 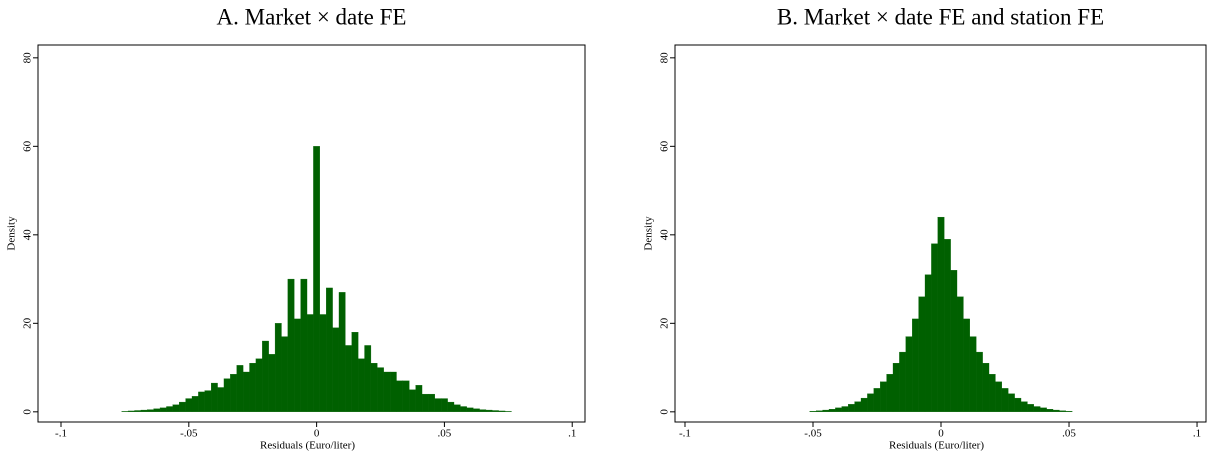 What do you see at coordinates (28, 146) in the screenshot?
I see `y-tick-label: 60` at bounding box center [28, 146].